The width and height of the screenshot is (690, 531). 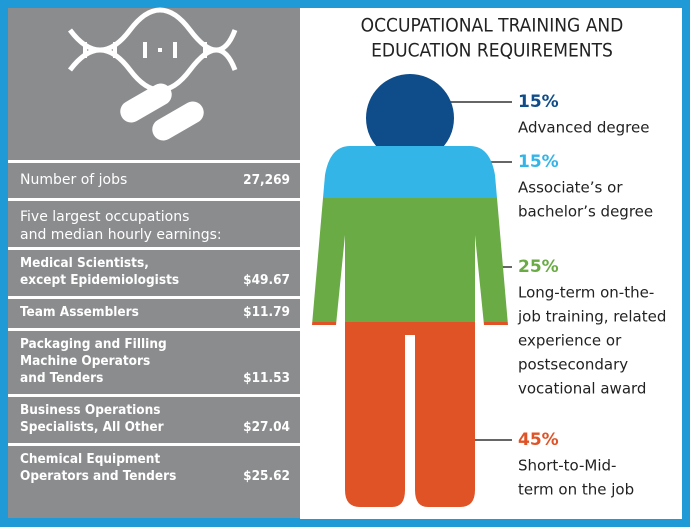 What do you see at coordinates (570, 341) in the screenshot?
I see `level-text: experience or` at bounding box center [570, 341].